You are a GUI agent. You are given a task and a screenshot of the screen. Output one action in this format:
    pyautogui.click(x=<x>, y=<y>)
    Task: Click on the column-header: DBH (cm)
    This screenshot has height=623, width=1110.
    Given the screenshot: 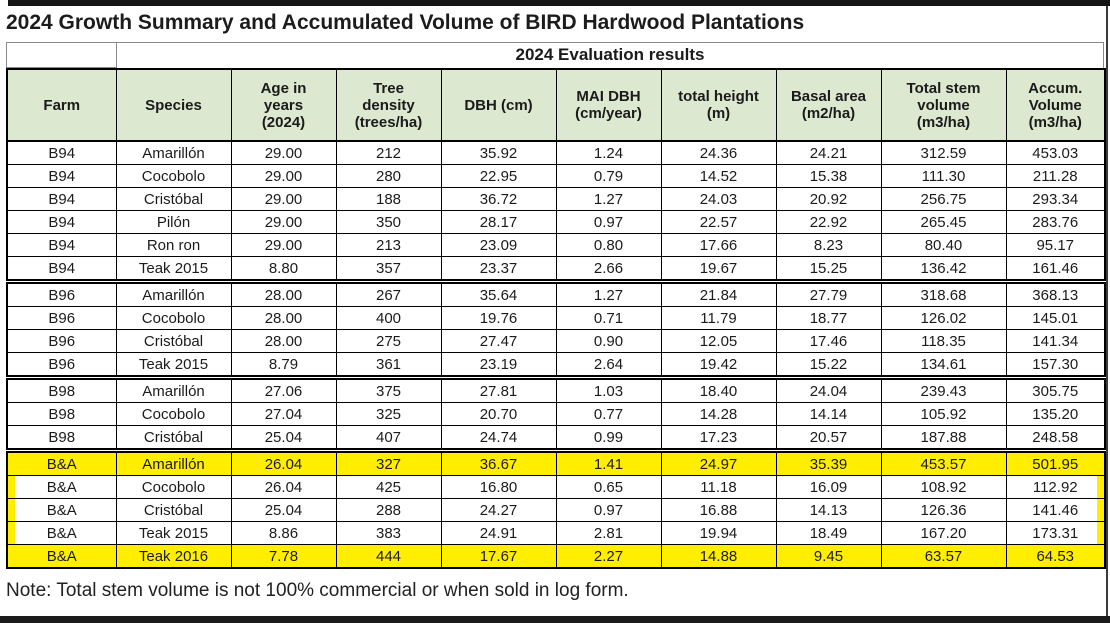 What is the action you would take?
    pyautogui.click(x=498, y=105)
    